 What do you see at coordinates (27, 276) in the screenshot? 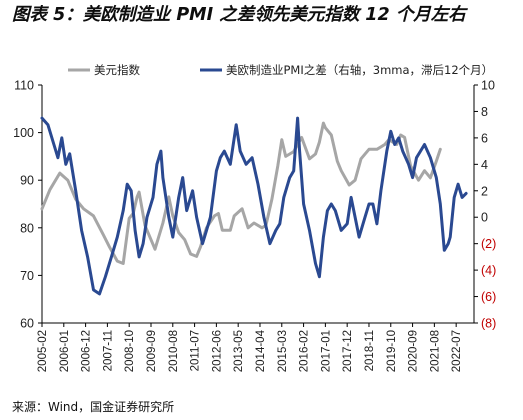
I see `left-tick-label: 70` at bounding box center [27, 276].